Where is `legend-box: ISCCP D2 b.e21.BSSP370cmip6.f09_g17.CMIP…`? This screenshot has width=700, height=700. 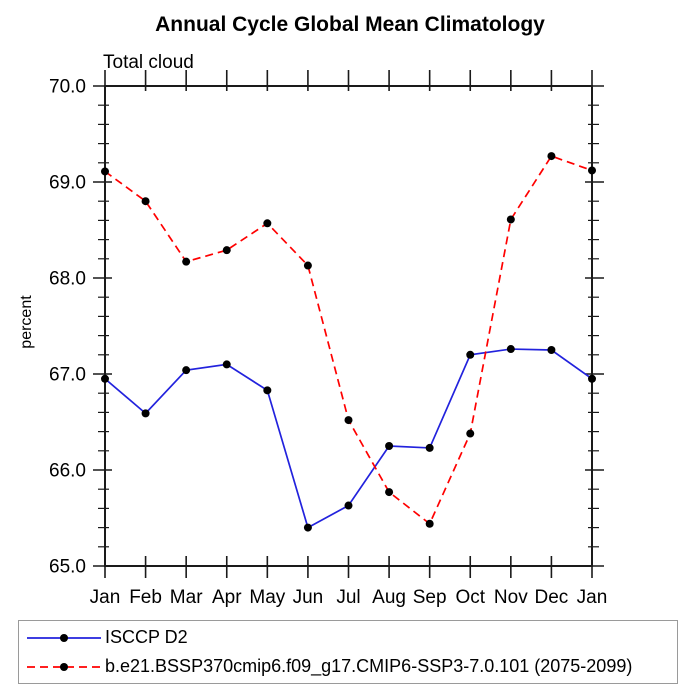 legend-box: ISCCP D2 b.e21.BSSP370cmip6.f09_g17.CMIP… is located at coordinates (348, 652).